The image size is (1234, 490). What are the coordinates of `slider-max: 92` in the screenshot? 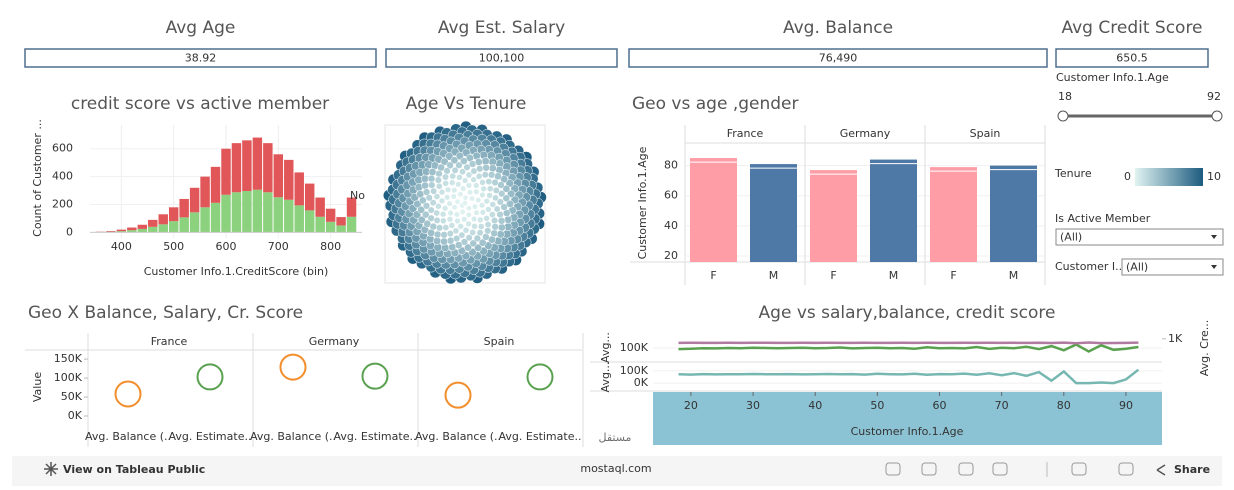 It's located at (1214, 96).